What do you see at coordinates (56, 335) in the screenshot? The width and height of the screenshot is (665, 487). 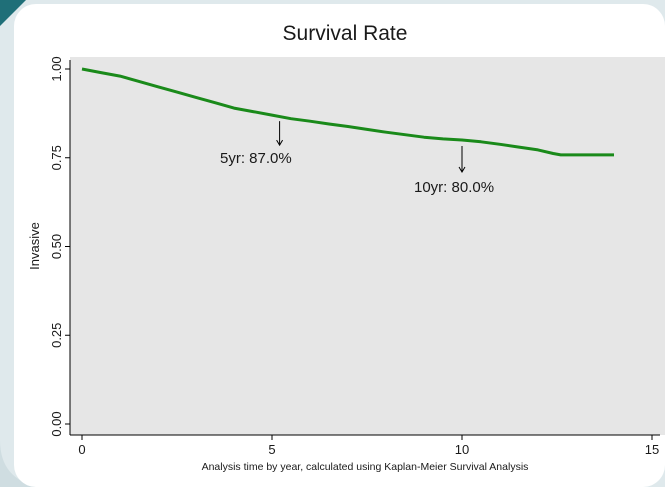 I see `y-tick-label: 0.25` at bounding box center [56, 335].